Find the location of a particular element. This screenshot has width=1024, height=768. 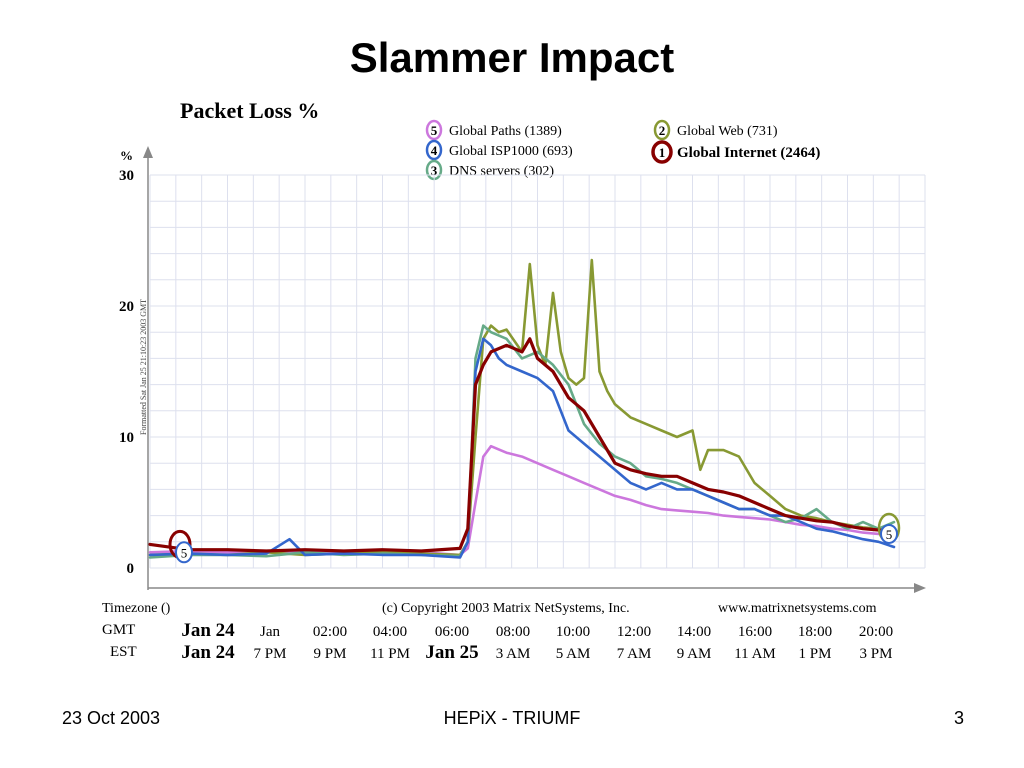

y-tick-label: 0 is located at coordinates (131, 569).